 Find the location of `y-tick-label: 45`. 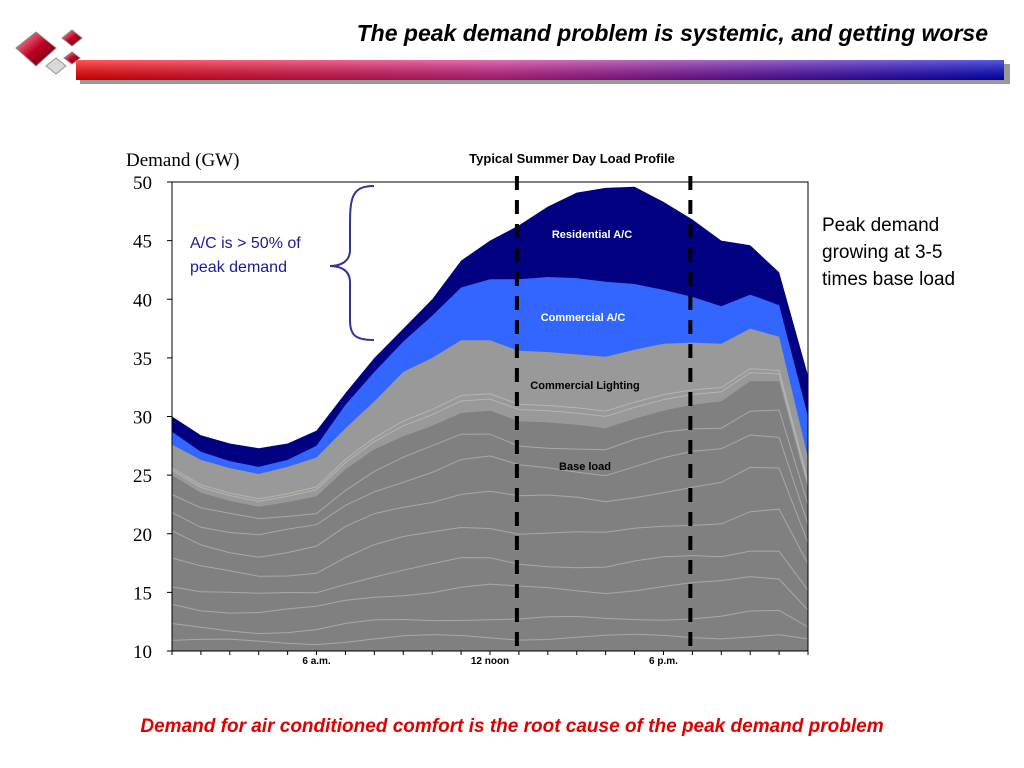

y-tick-label: 45 is located at coordinates (142, 242).